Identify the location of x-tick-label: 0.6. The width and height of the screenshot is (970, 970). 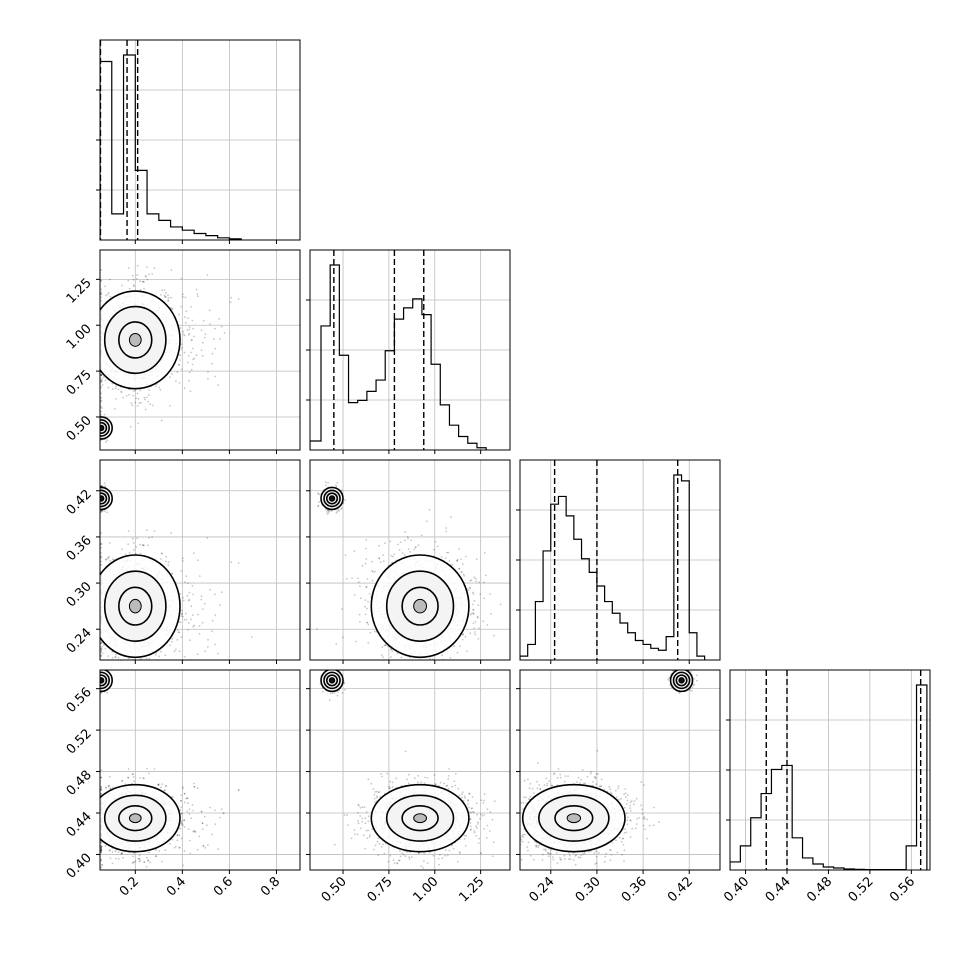
(223, 886).